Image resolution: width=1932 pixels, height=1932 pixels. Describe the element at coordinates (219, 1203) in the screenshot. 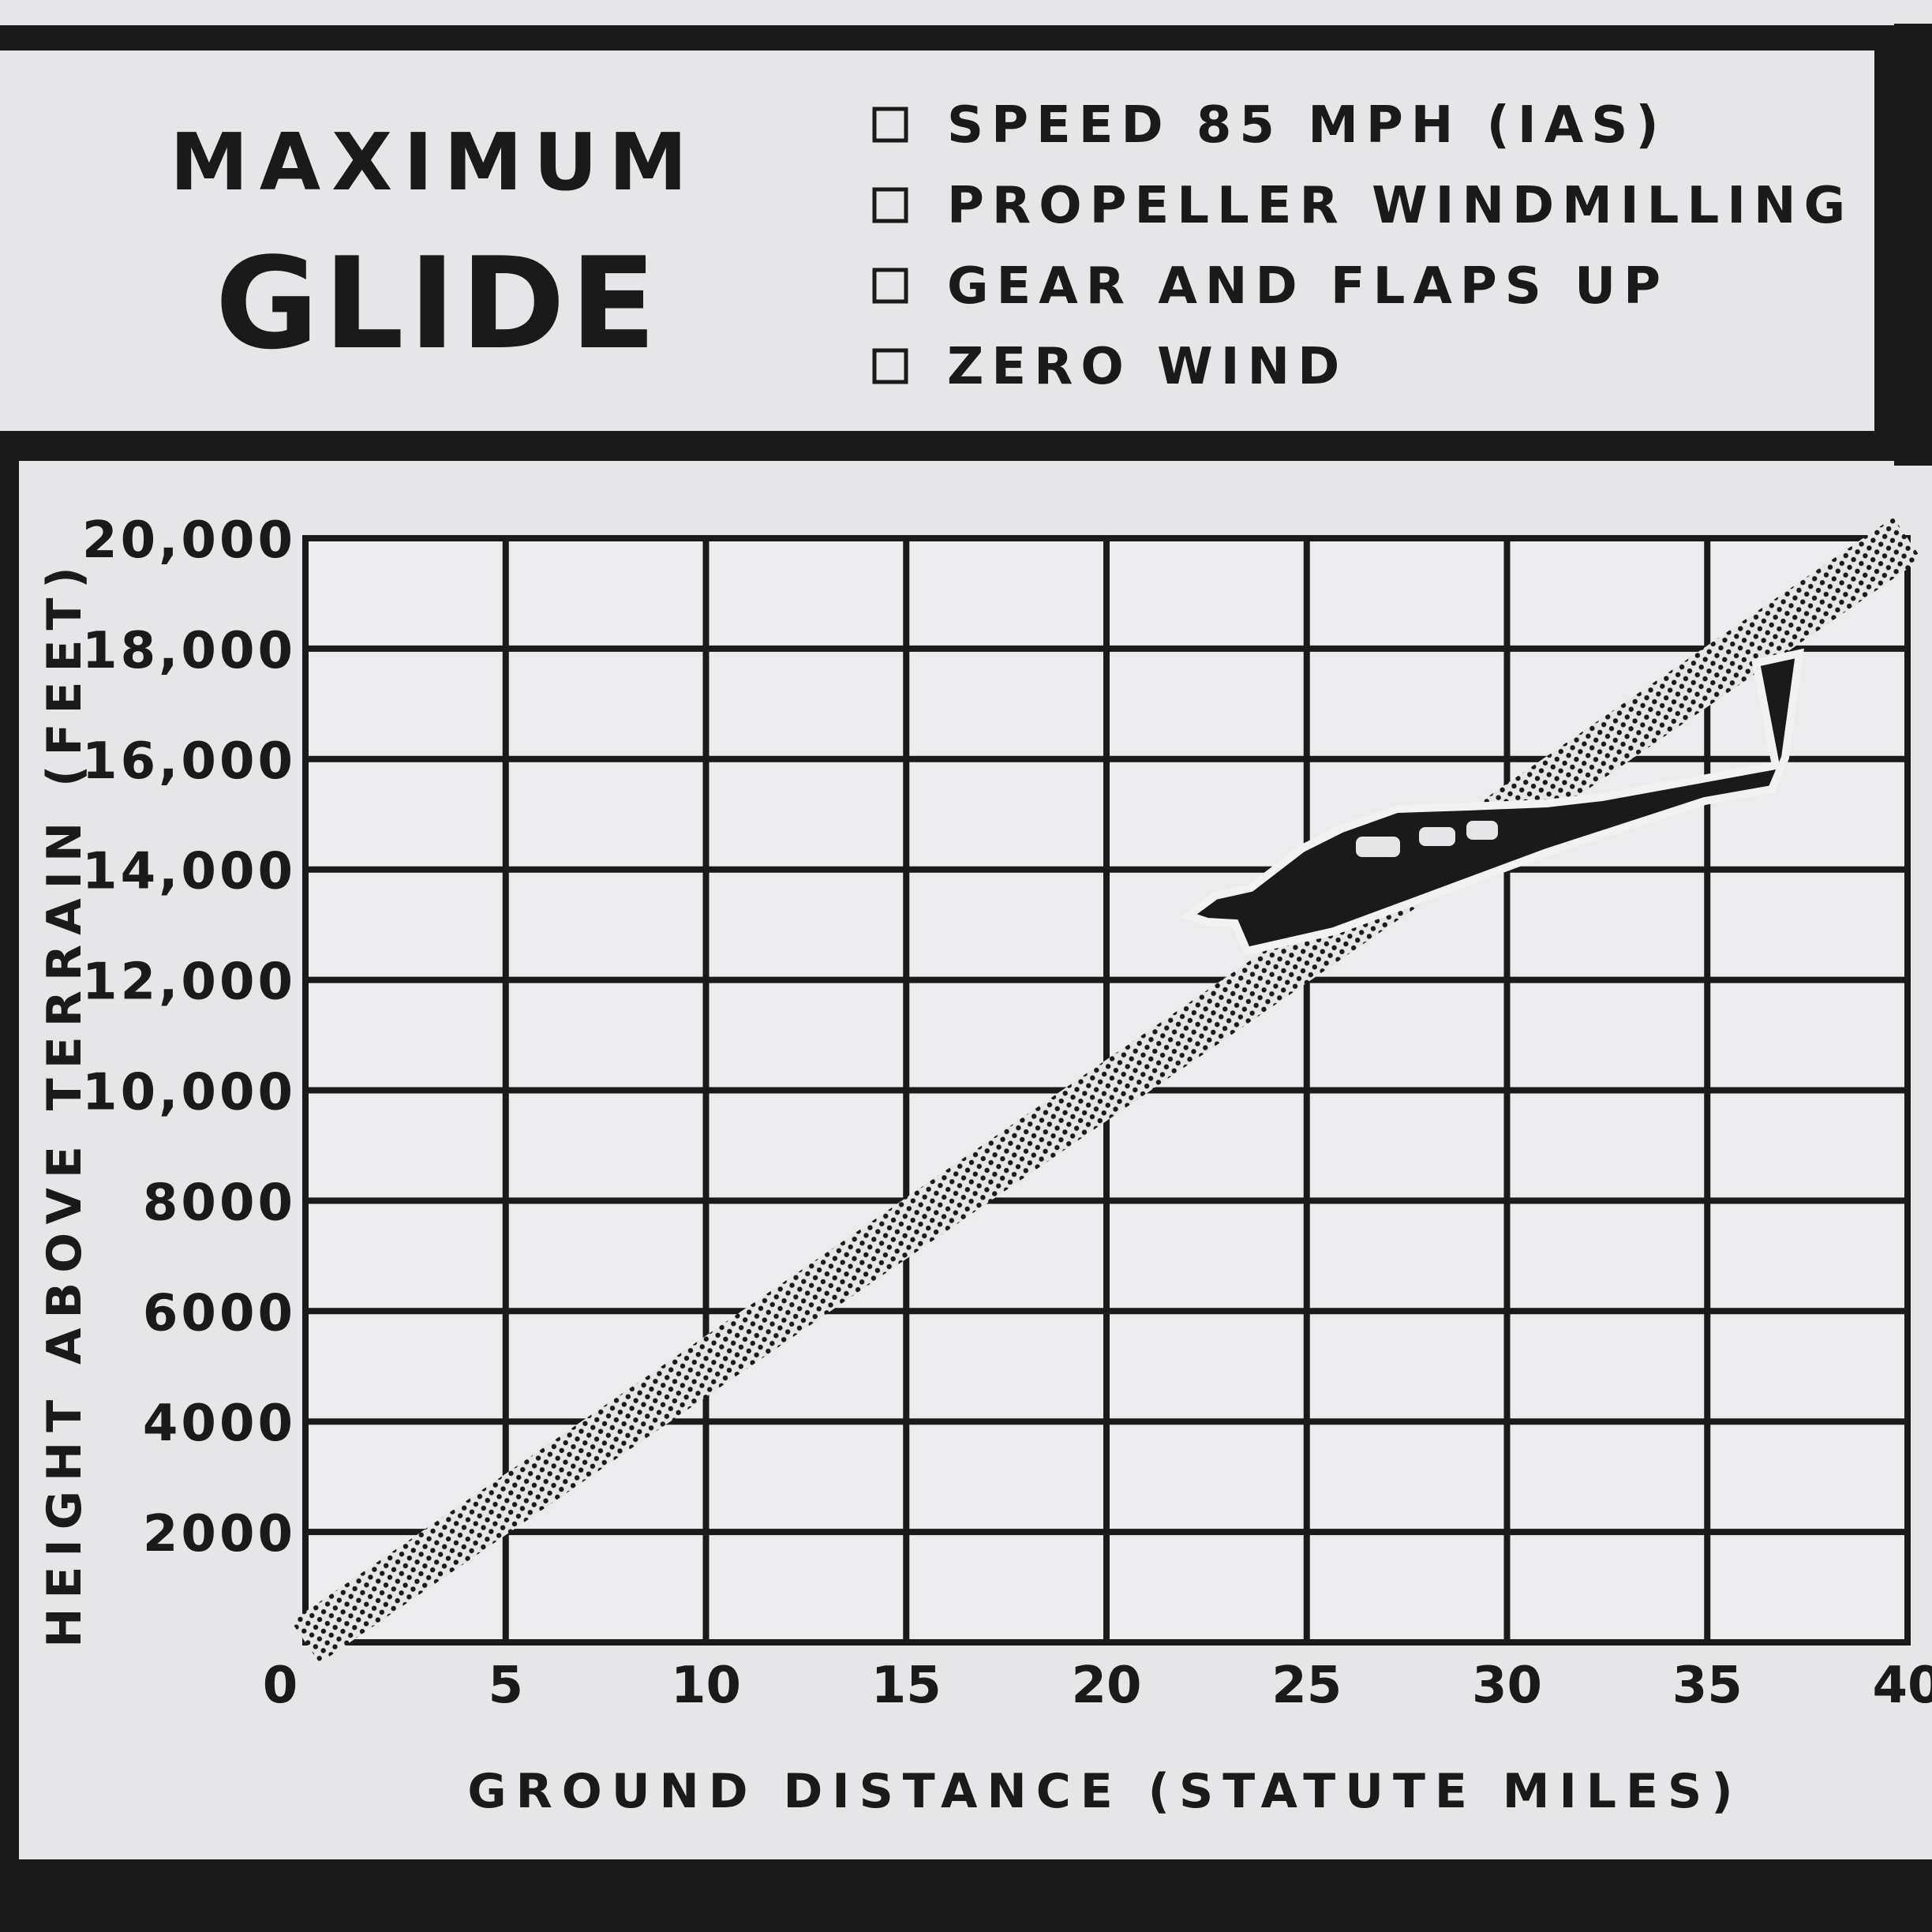

I see `y-tick-label: 8000` at that location.